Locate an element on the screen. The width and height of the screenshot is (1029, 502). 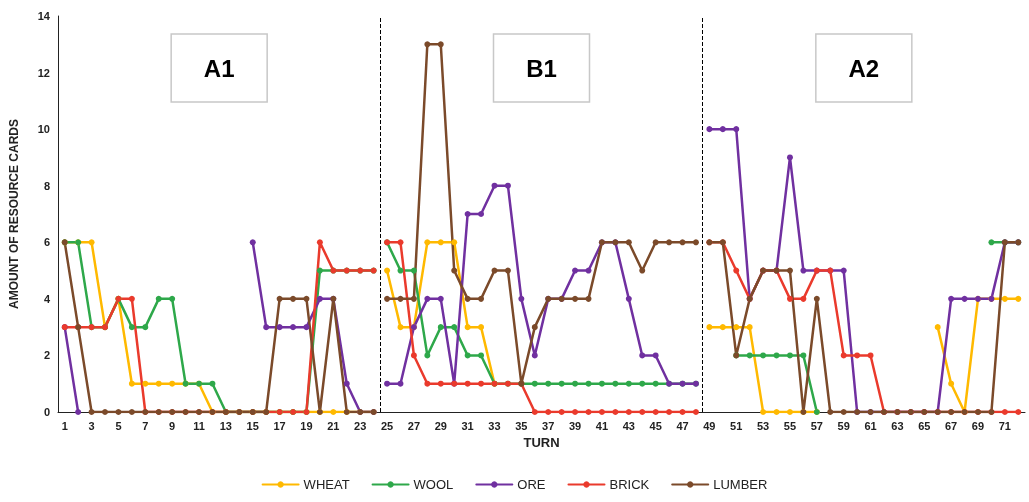
x-tick-label: 57 is located at coordinates (816, 425).